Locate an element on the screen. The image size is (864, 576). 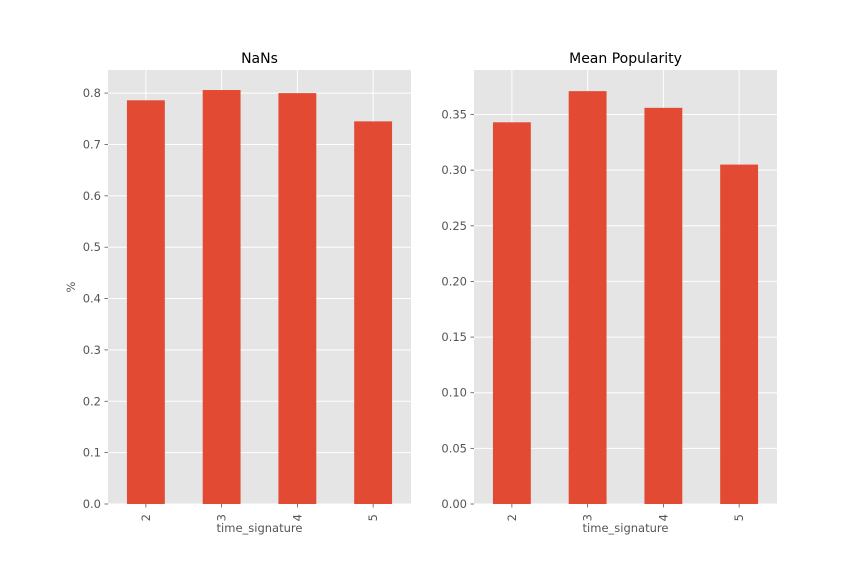
chart-title-mean-popularity: Mean Popularity is located at coordinates (625, 59).